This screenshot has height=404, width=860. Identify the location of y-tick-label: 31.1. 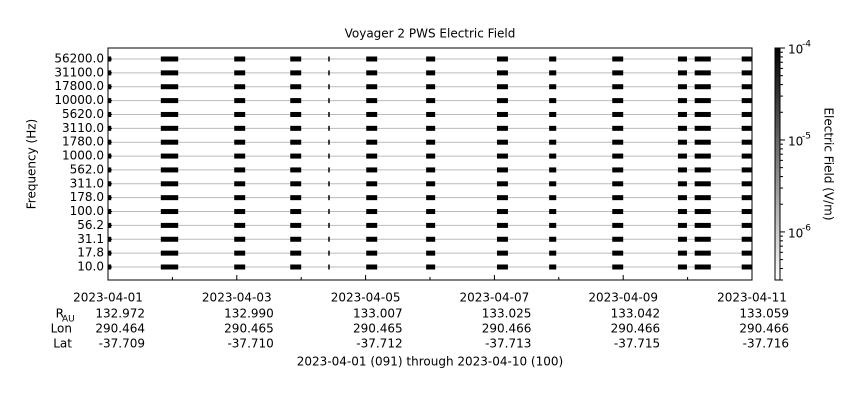
(90, 239).